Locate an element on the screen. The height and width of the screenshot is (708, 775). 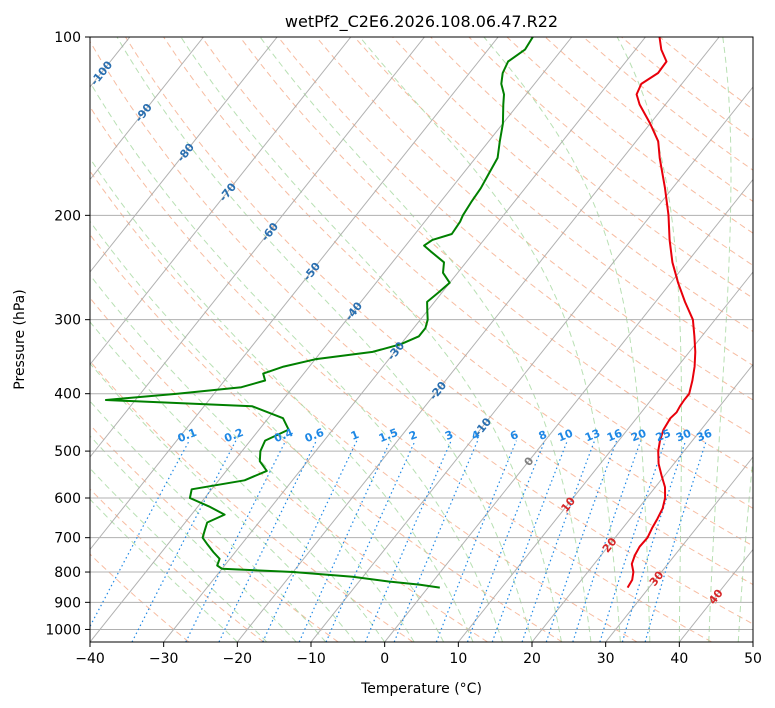
y-tick-label: 400 is located at coordinates (67, 395).